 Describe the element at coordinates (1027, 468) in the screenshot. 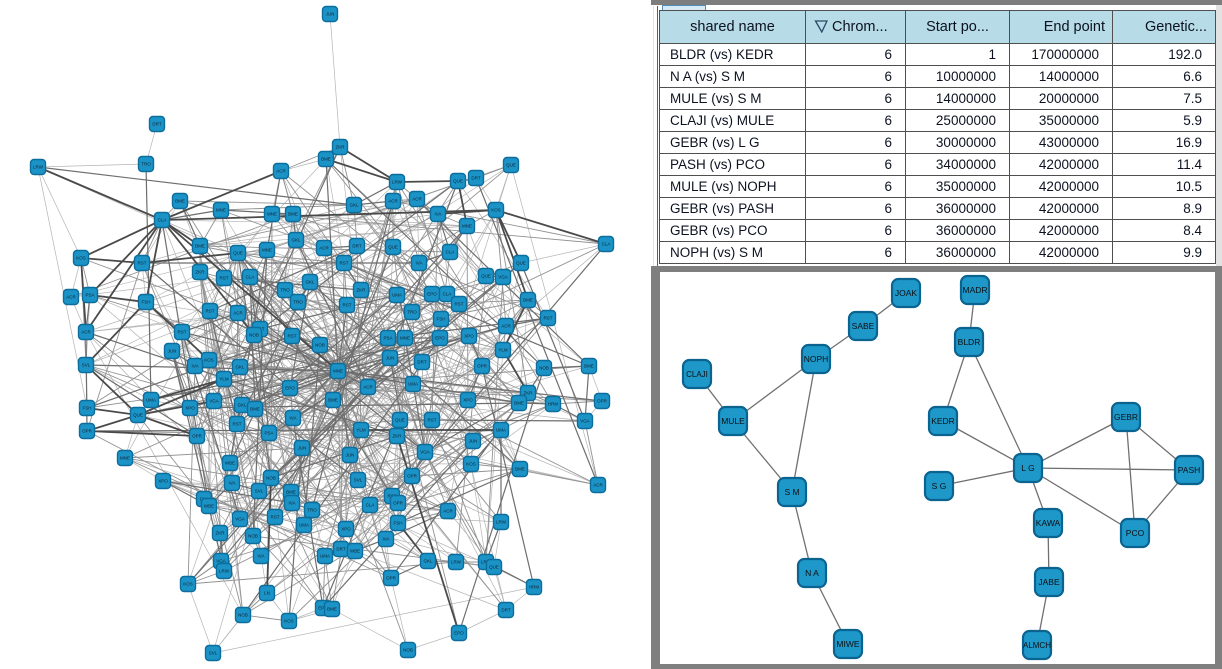

I see `svg-text: L G` at that location.